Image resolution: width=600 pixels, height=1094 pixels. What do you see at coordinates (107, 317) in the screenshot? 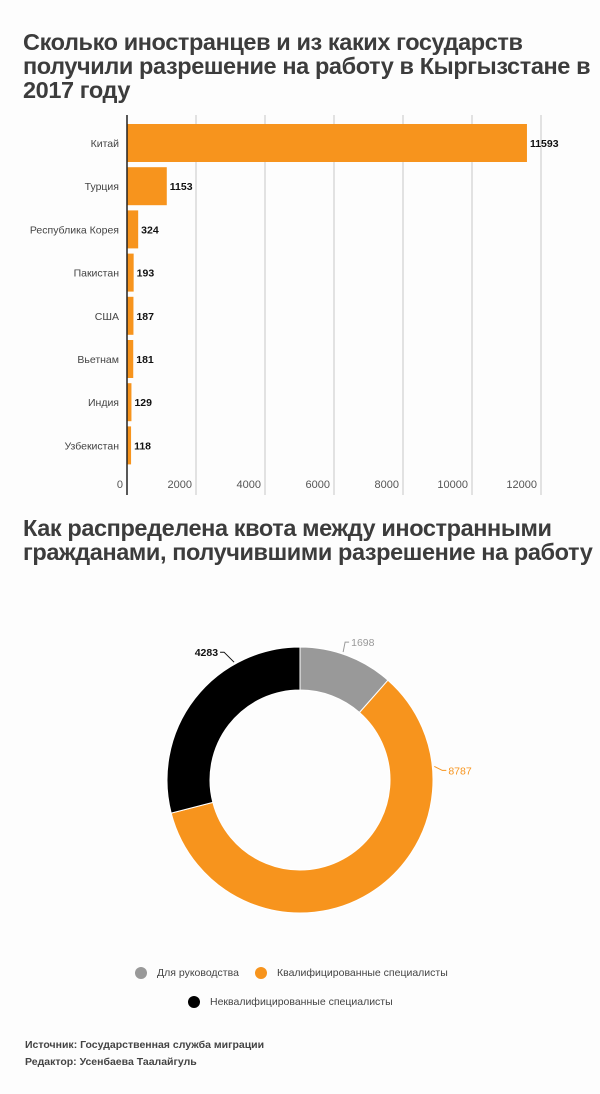
I see `category-label: США` at bounding box center [107, 317].